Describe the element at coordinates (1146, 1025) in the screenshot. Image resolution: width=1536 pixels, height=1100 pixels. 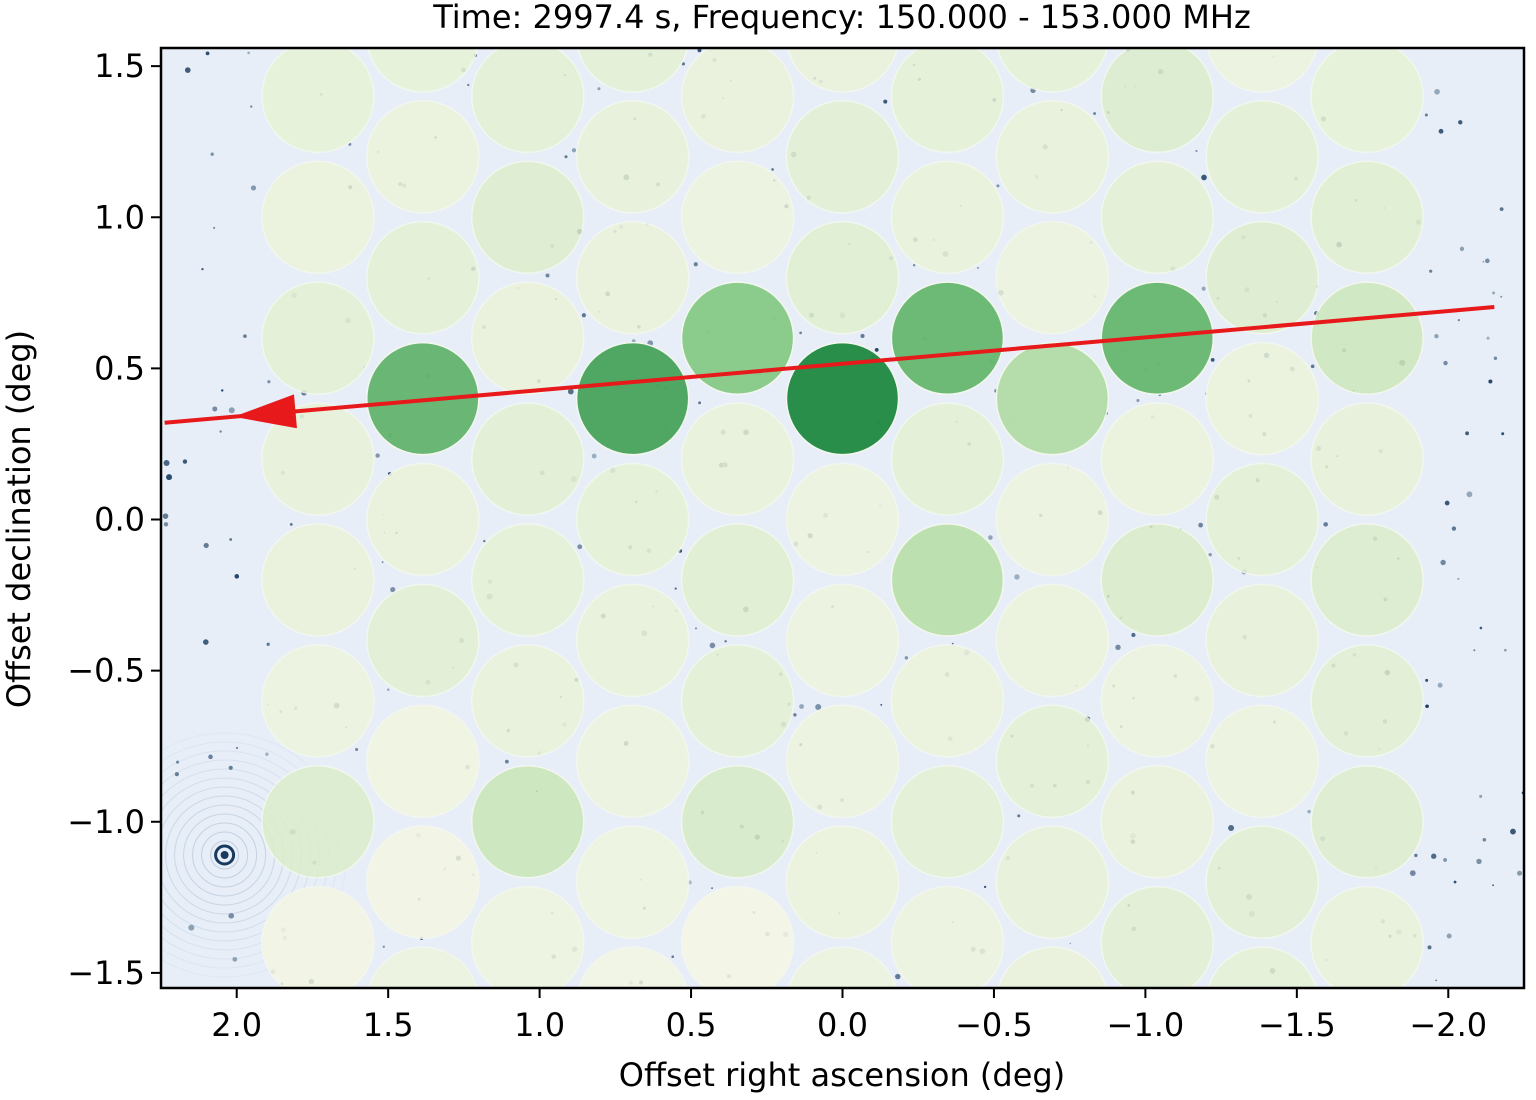
I see `x-tick-label: −1.0` at that location.